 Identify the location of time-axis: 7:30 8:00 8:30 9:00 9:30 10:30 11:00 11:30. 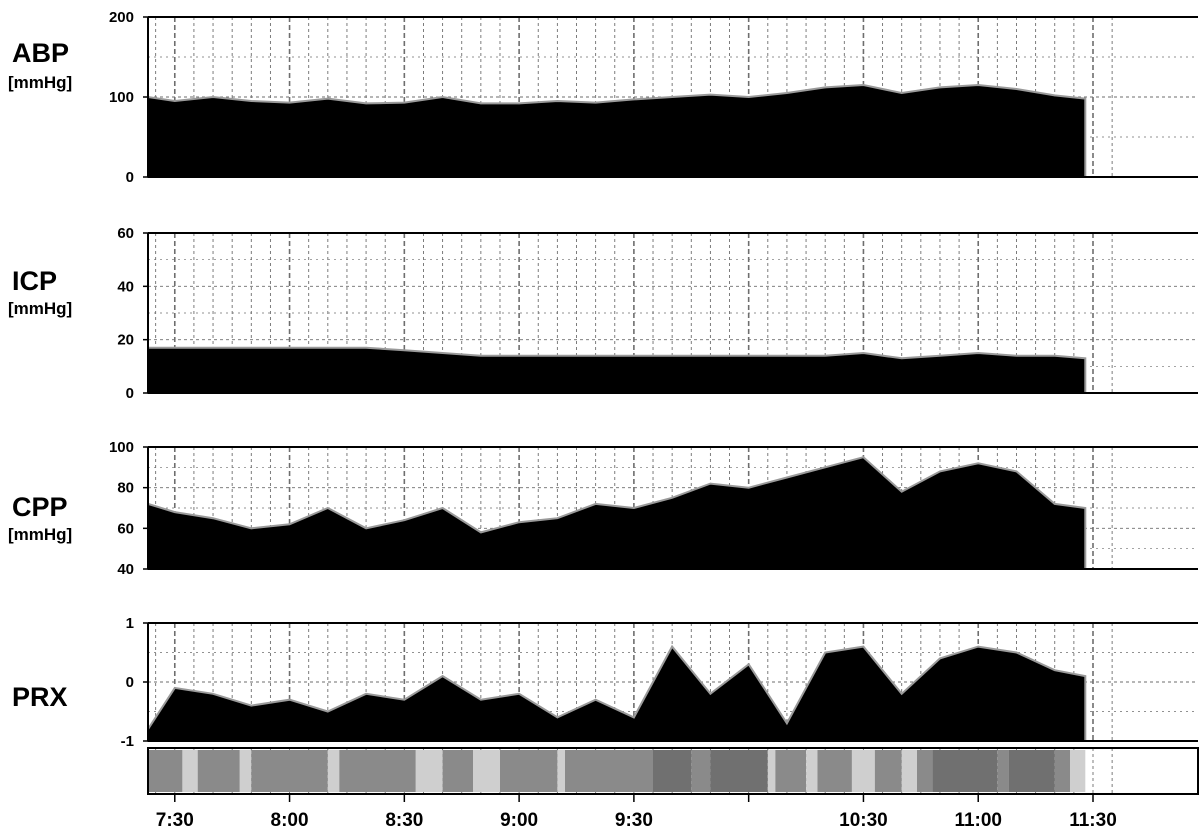
(636, 812).